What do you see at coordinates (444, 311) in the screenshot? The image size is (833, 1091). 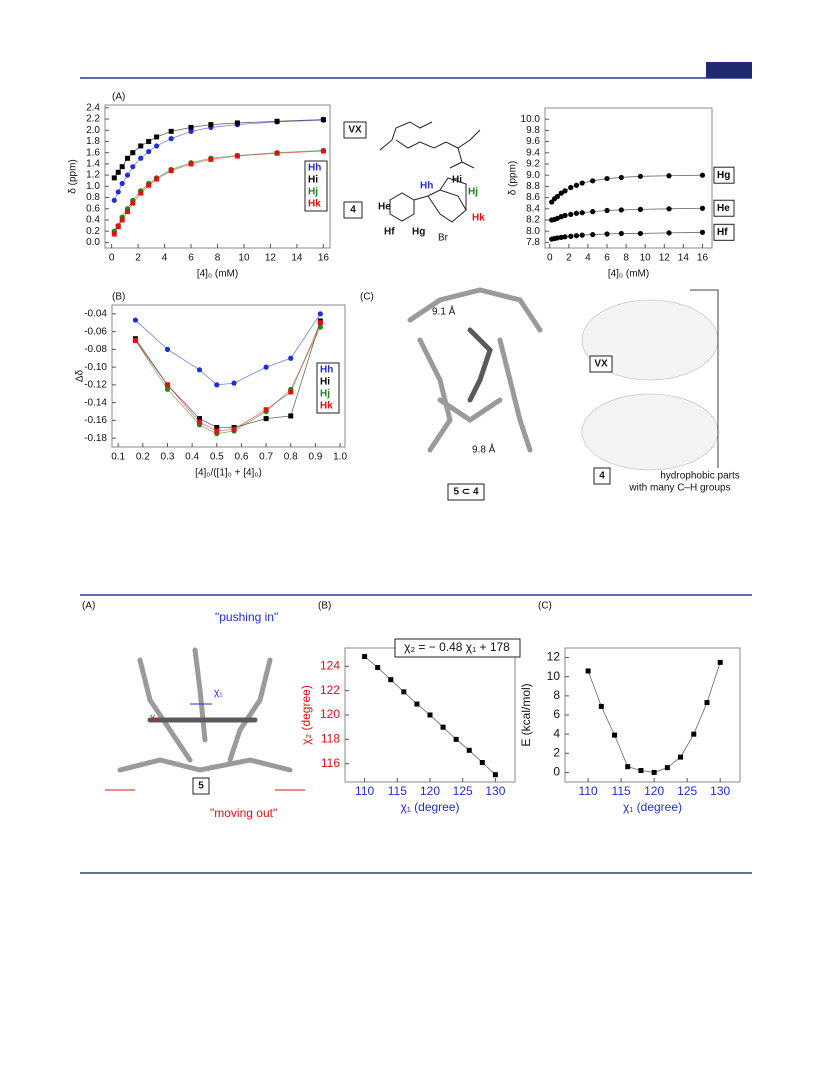 I see `distance: 9.1 Å` at bounding box center [444, 311].